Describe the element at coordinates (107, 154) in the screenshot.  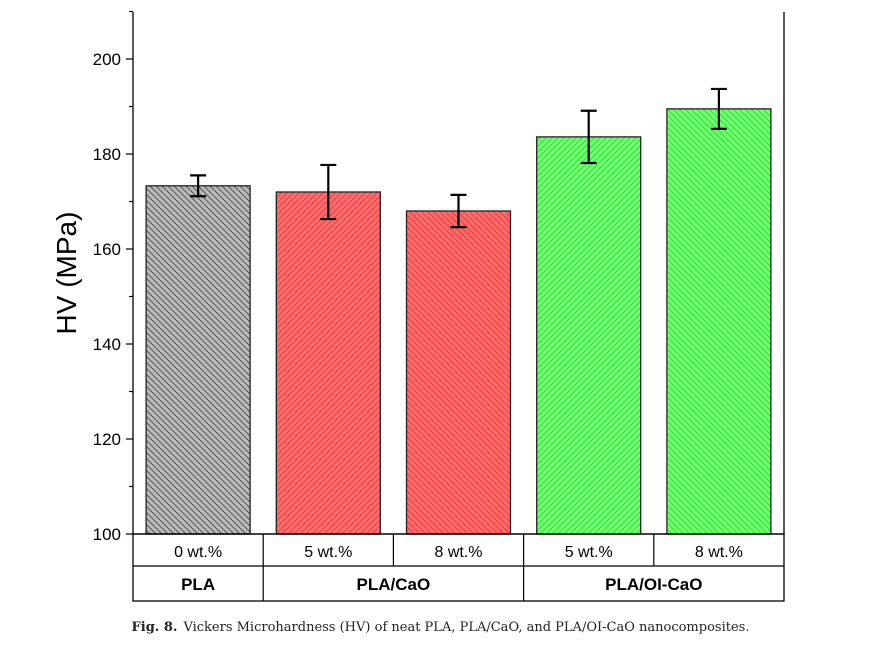
I see `y-tick-label: 180` at that location.